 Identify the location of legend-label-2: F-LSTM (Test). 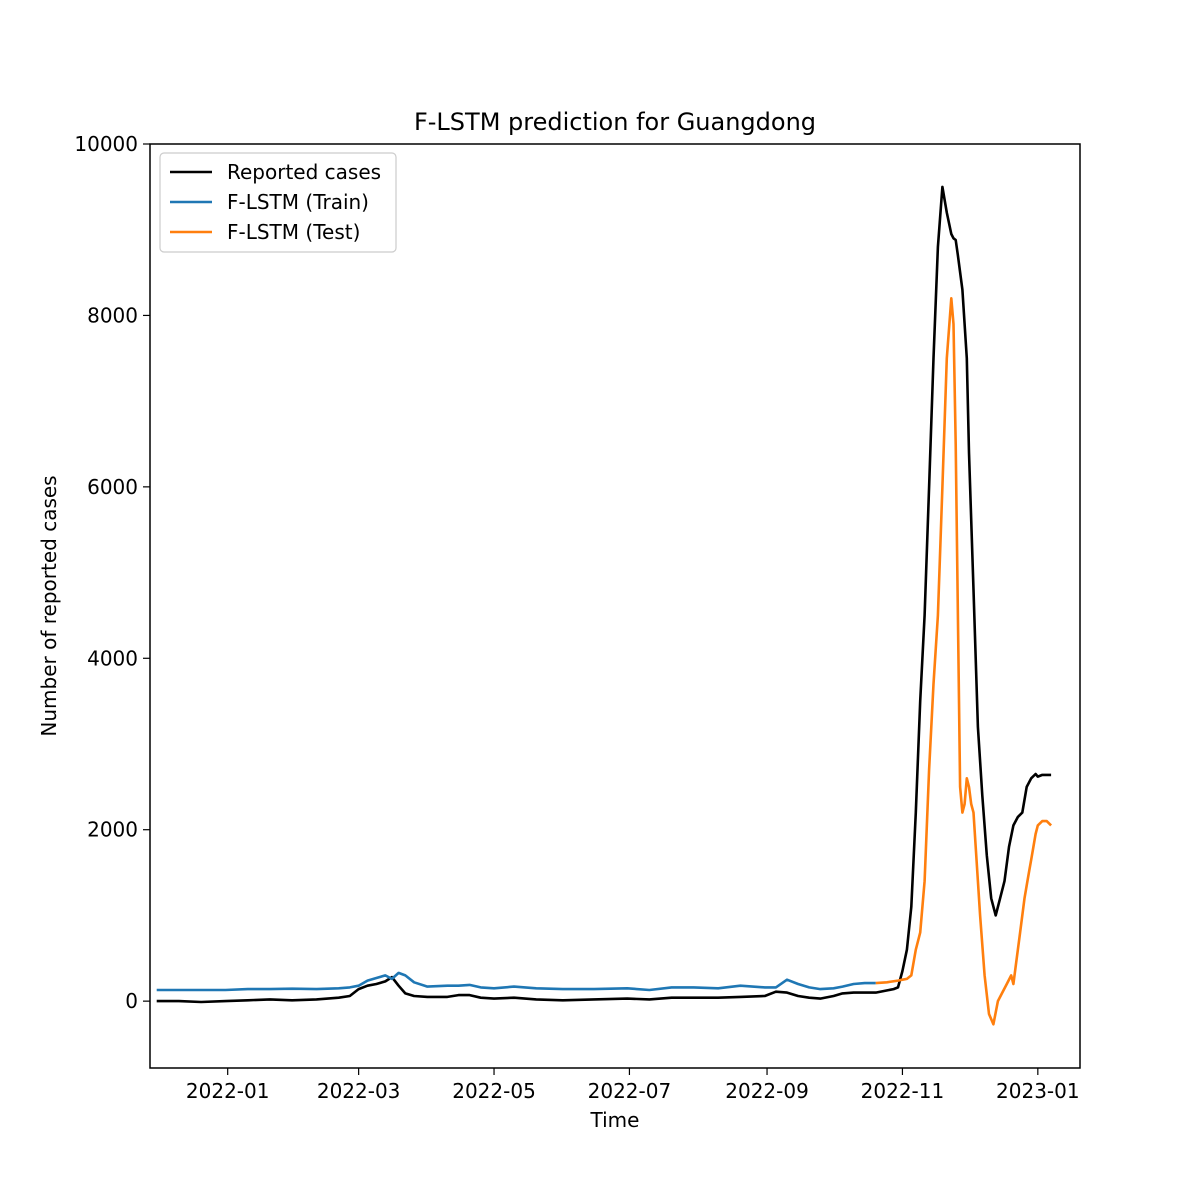
(293, 232).